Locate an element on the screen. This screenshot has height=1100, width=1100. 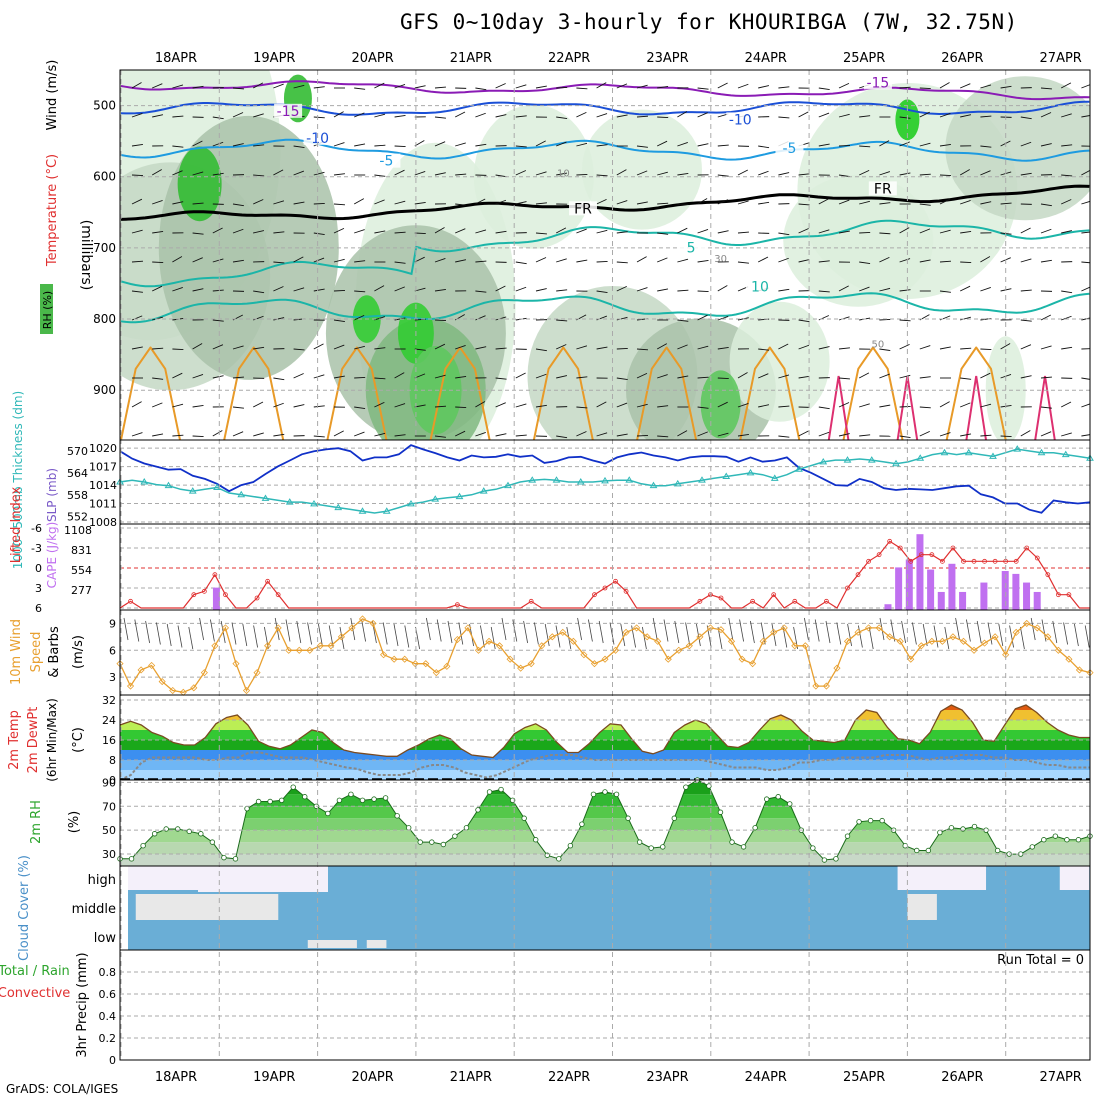
y-tick-cape: 554 is located at coordinates (81, 570).